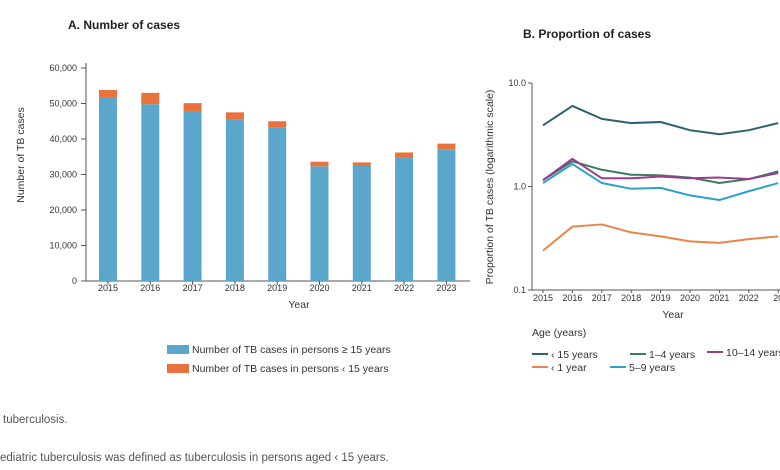 The width and height of the screenshot is (780, 470). What do you see at coordinates (631, 298) in the screenshot?
I see `panel-b-x-tick-label: 2018` at bounding box center [631, 298].